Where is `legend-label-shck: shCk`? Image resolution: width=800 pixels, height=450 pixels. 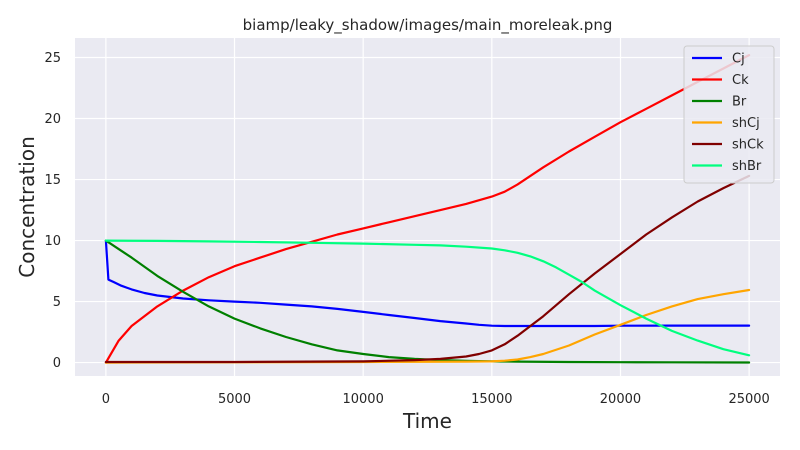 legend-label-shck: shCk is located at coordinates (748, 145).